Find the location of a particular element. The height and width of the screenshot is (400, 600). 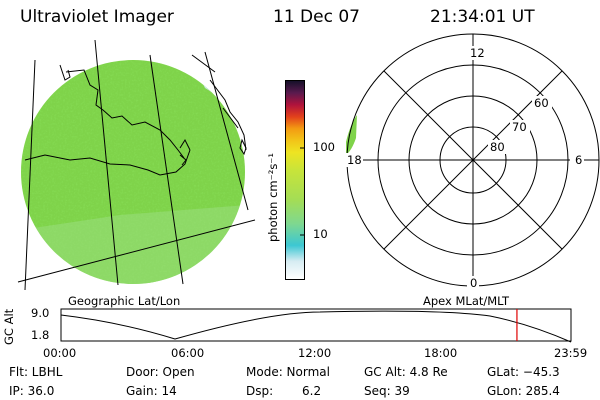

timeline-xtick-0000: 00:00 is located at coordinates (60, 353).